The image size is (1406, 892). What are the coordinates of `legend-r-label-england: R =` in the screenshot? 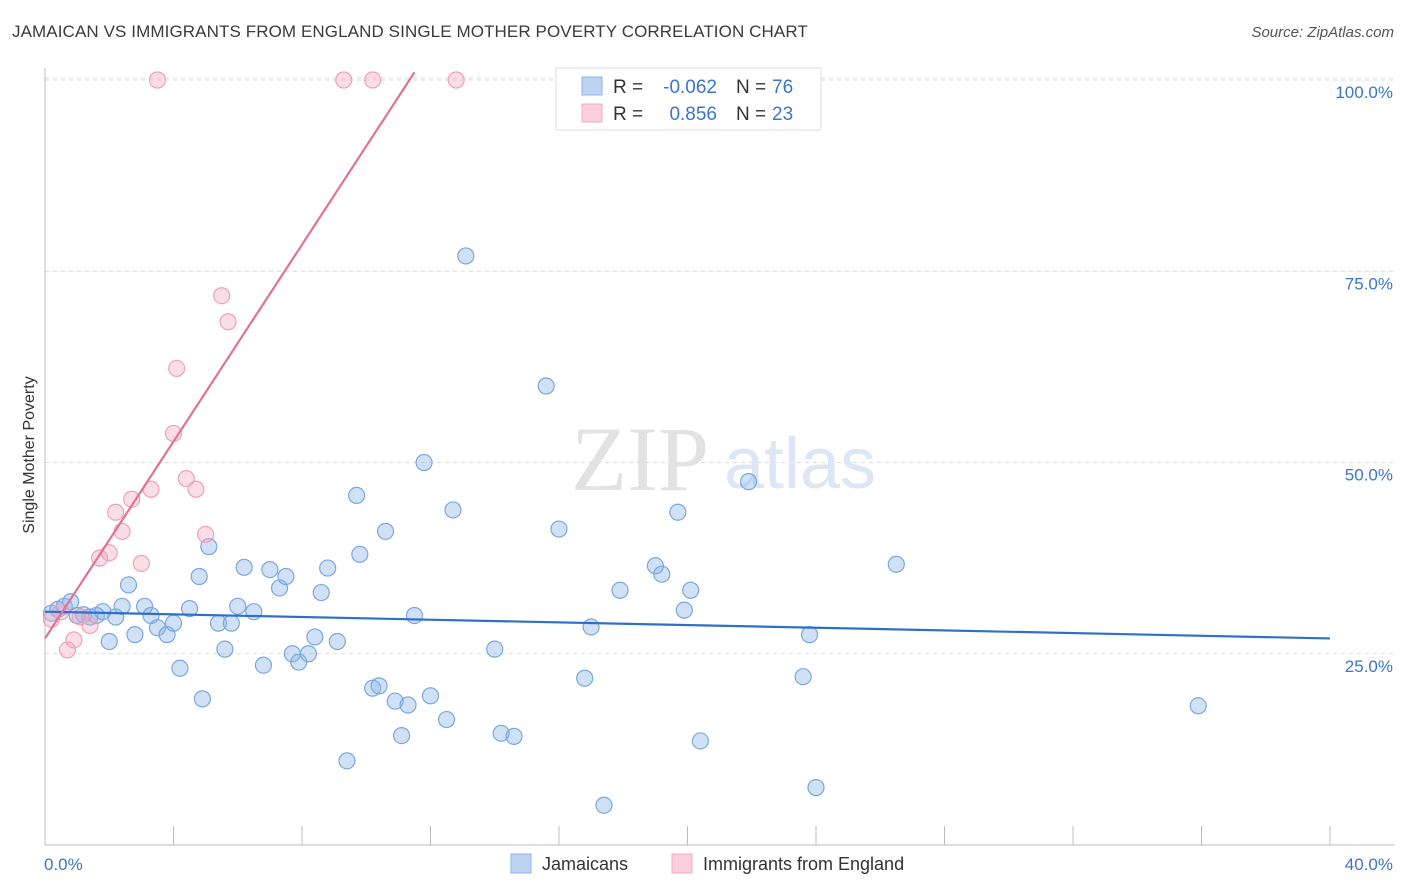 It's located at (628, 114).